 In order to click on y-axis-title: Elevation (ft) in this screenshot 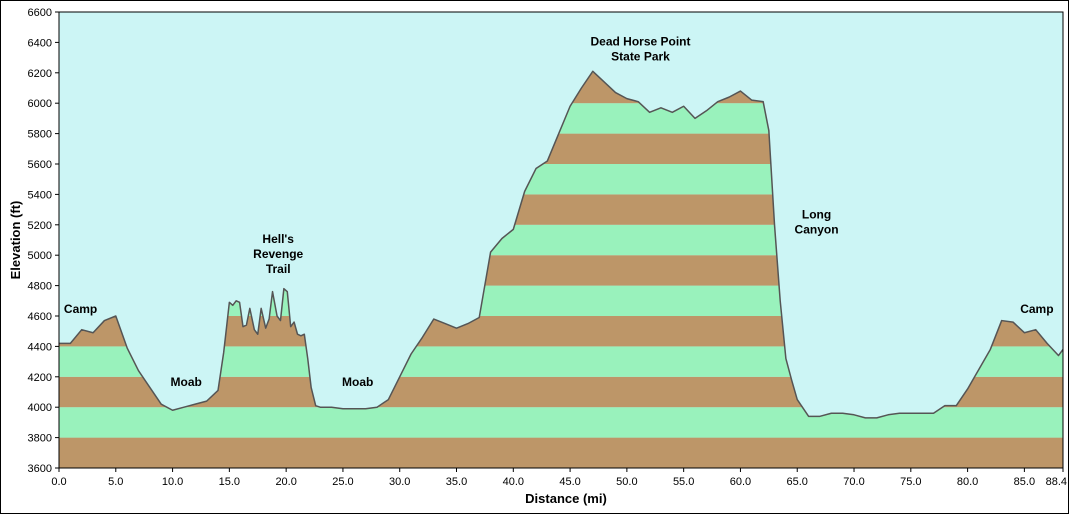, I will do `click(15, 240)`.